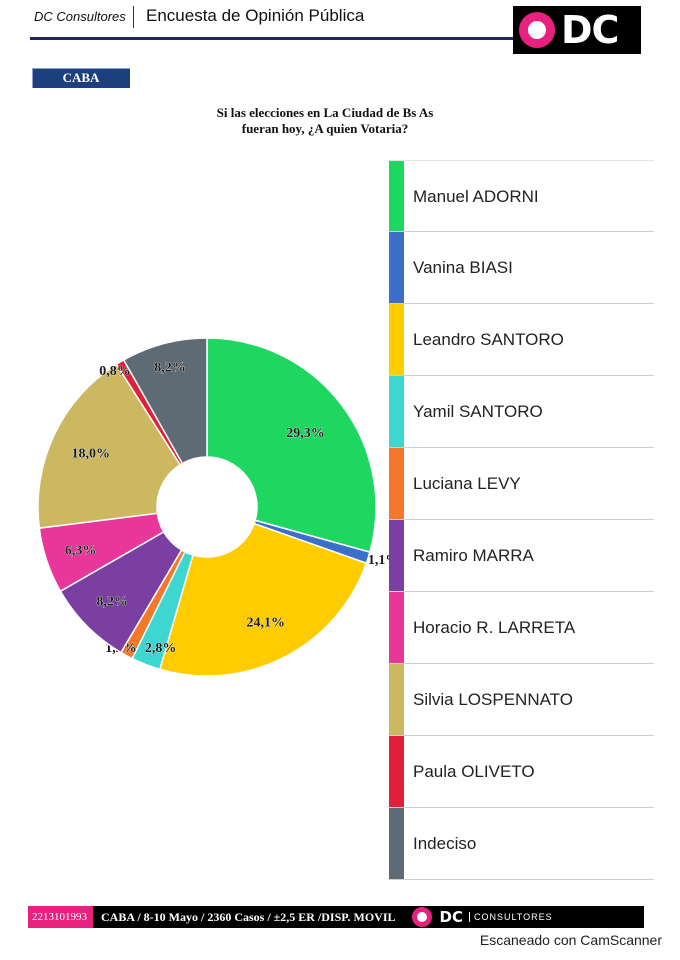 This screenshot has width=680, height=960. I want to click on legend-item-manuel-adorni: Manuel ADORNI, so click(521, 196).